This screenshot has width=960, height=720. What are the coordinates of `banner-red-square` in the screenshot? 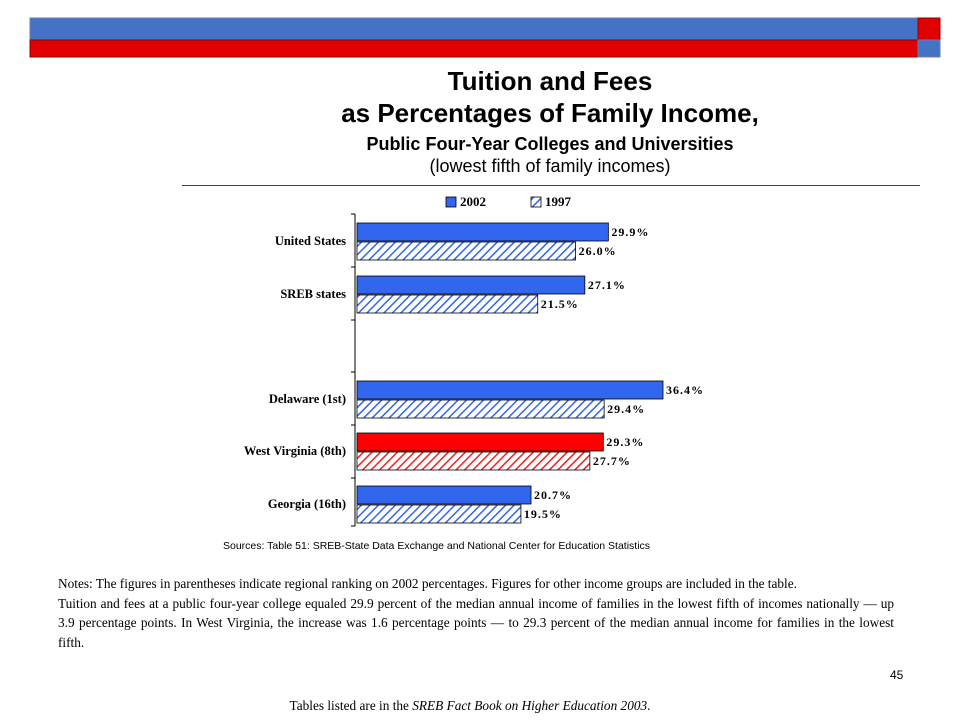 It's located at (929, 29).